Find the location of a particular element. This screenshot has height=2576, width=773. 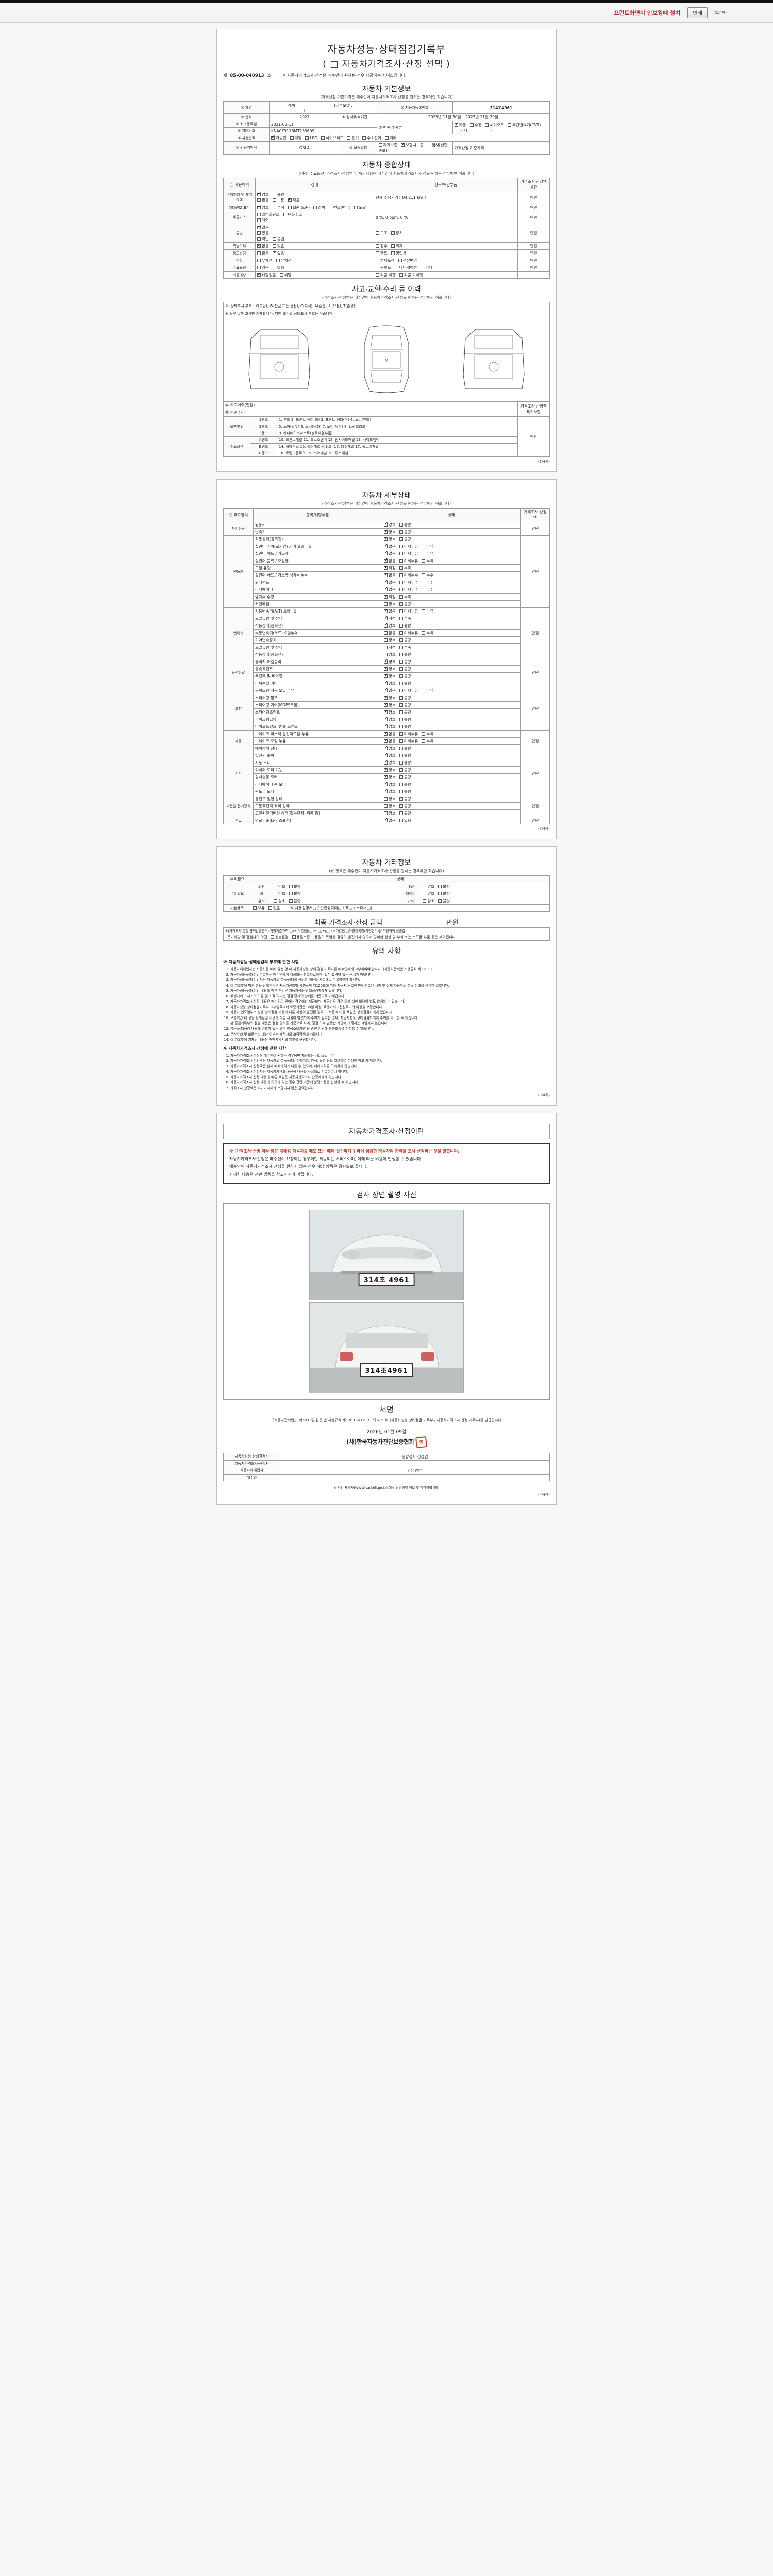

row-state: 일산화탄소 탄화수소 매연 is located at coordinates (314, 217).